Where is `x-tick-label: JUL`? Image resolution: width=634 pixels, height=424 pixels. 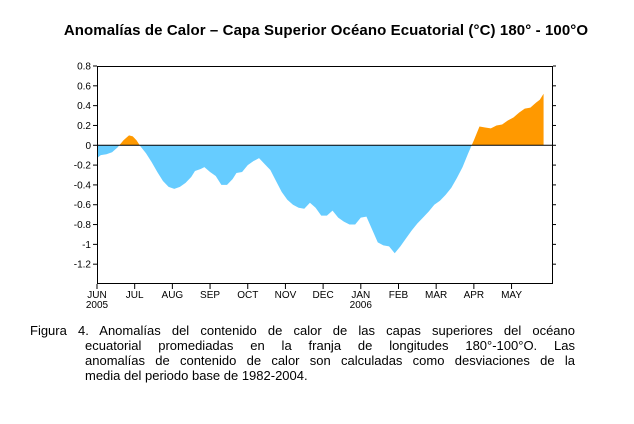 x-tick-label: JUL is located at coordinates (135, 295).